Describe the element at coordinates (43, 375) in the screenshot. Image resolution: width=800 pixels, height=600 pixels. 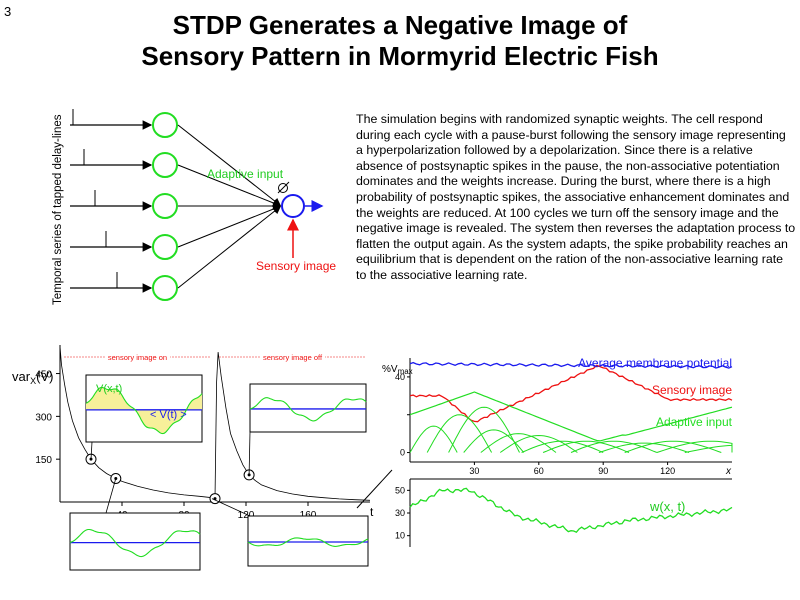
I see `y-tick-label: 450` at that location.